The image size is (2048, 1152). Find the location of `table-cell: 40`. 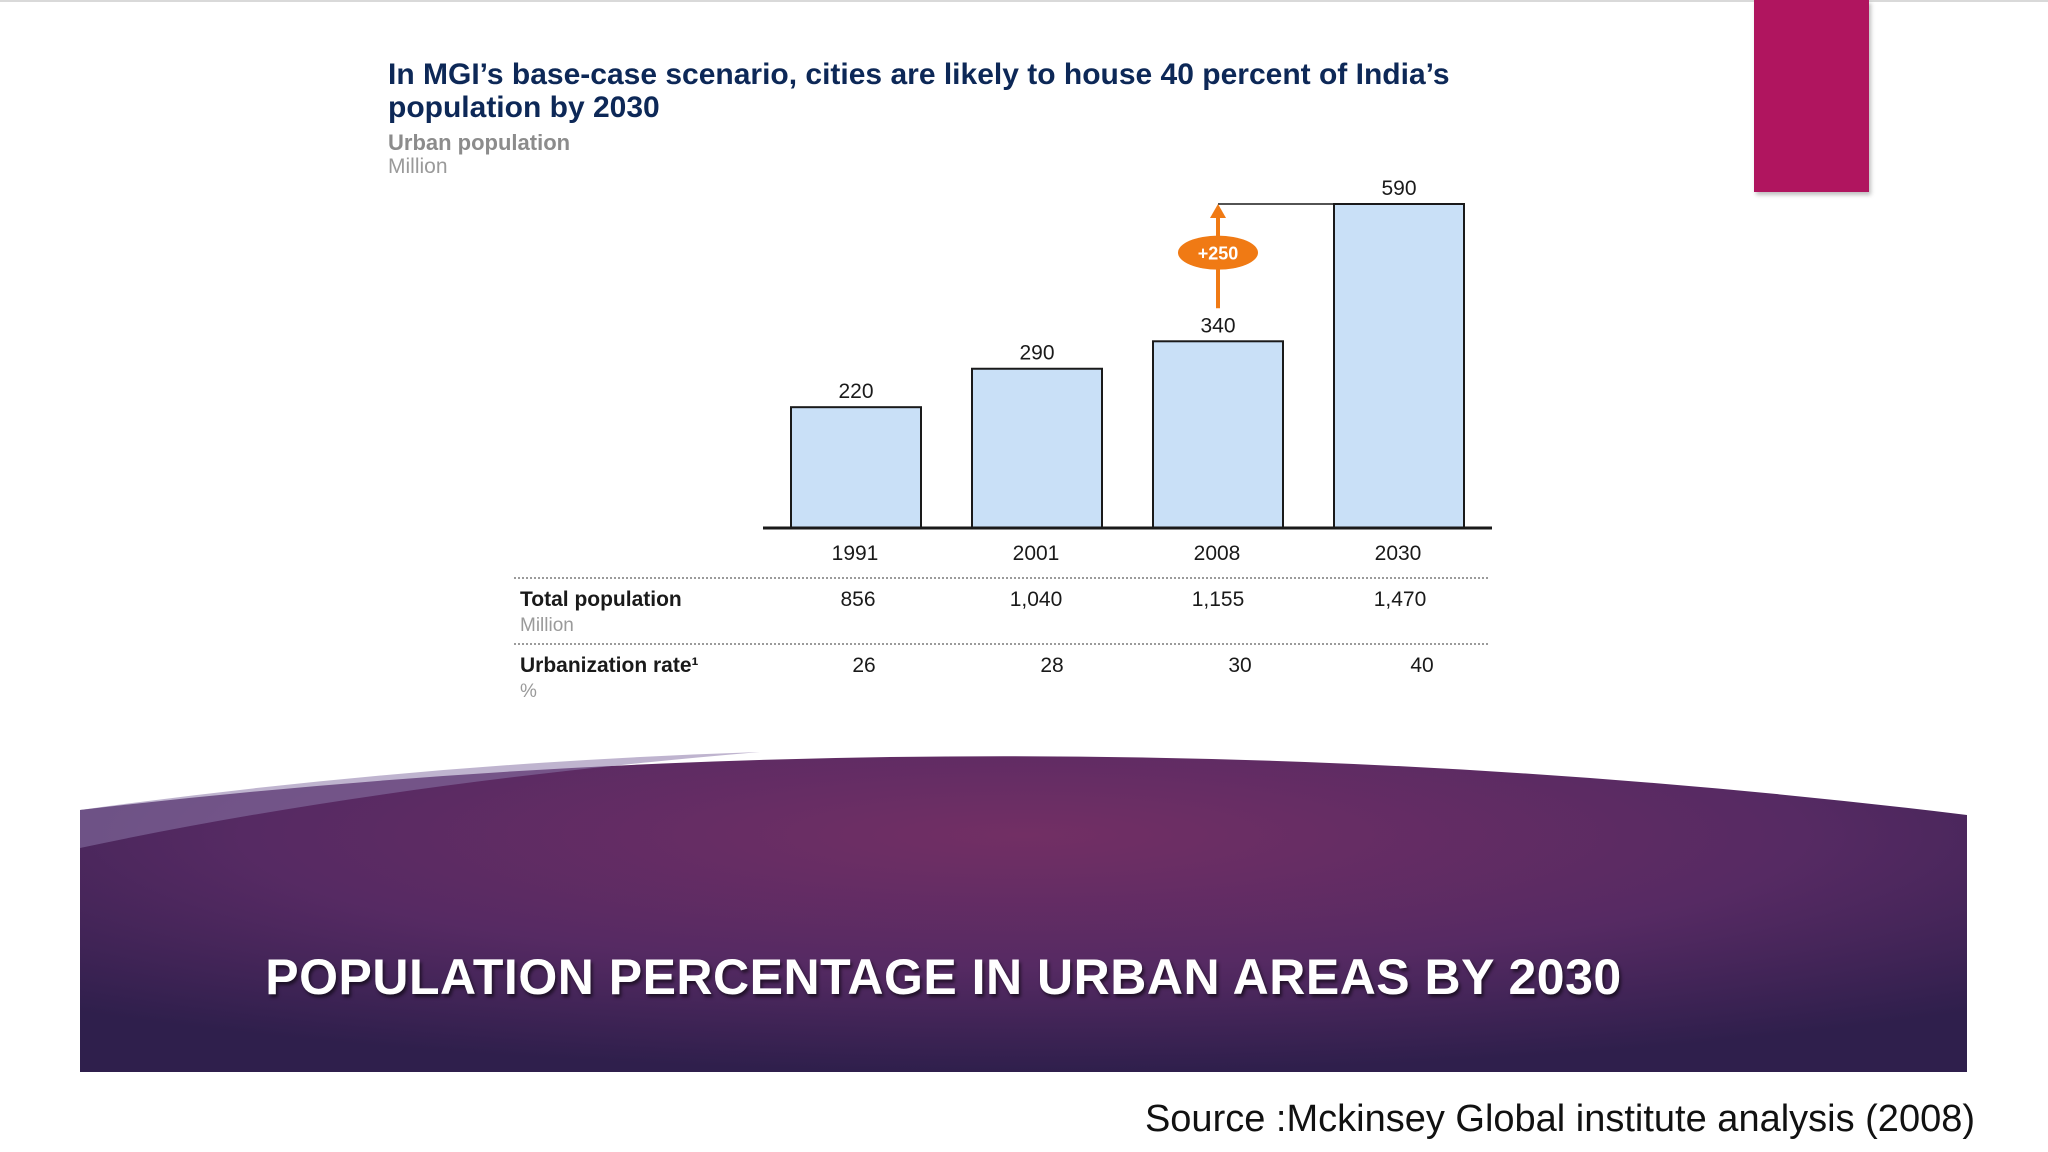

table-cell: 40 is located at coordinates (1421, 665).